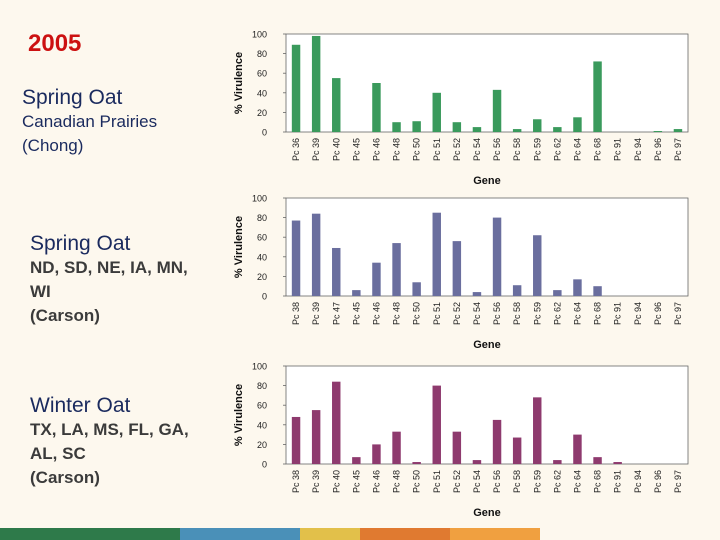 The height and width of the screenshot is (540, 720). What do you see at coordinates (658, 313) in the screenshot?
I see `x-tick-label: Pc 96` at bounding box center [658, 313].